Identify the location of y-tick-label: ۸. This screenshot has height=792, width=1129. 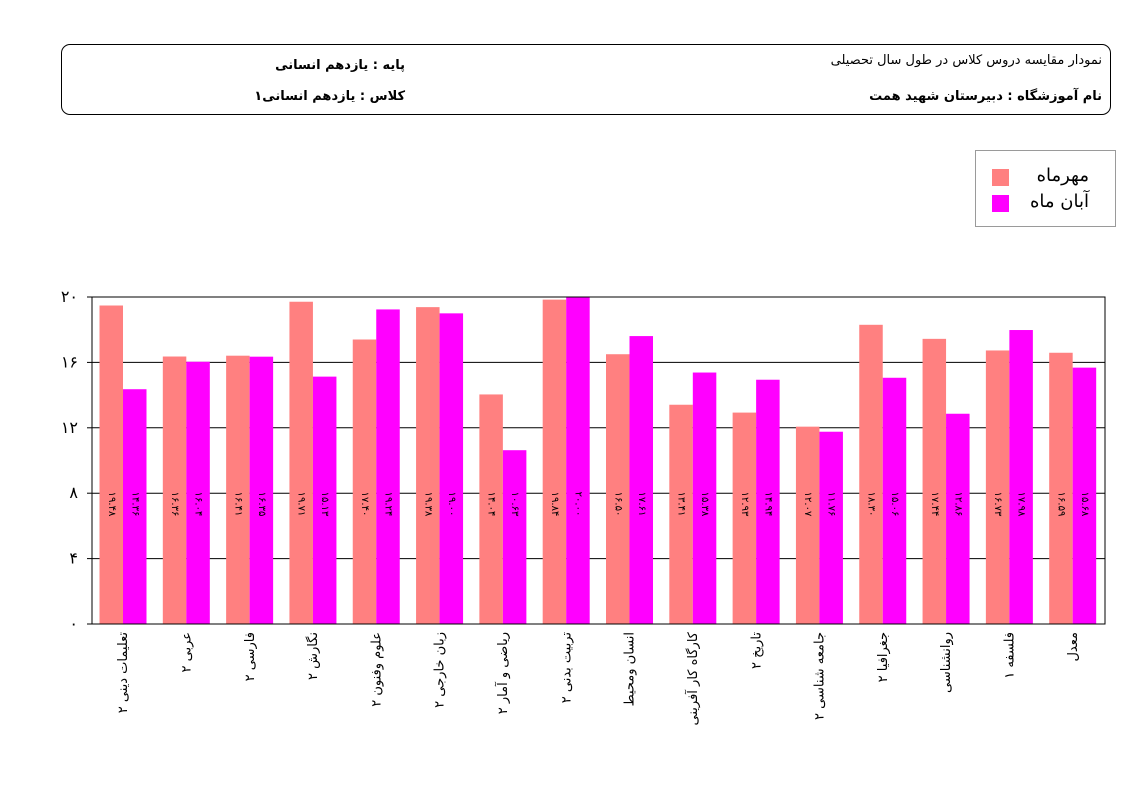
(73, 492).